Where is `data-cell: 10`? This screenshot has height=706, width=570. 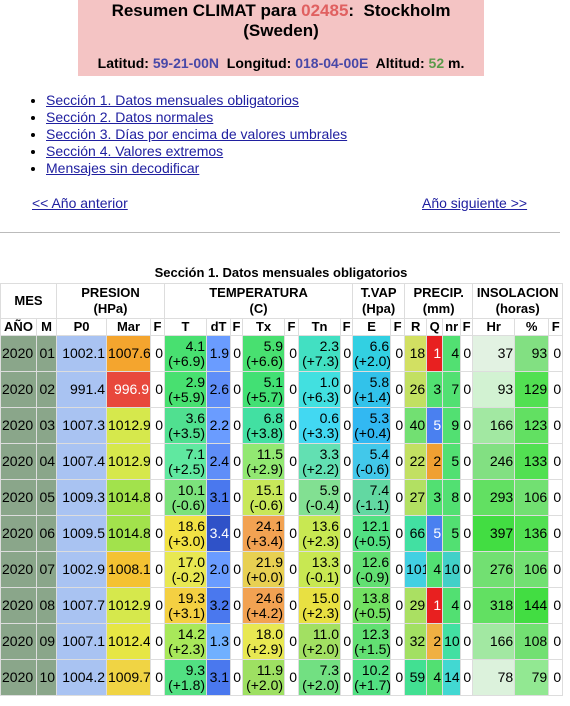
data-cell: 10 is located at coordinates (452, 641).